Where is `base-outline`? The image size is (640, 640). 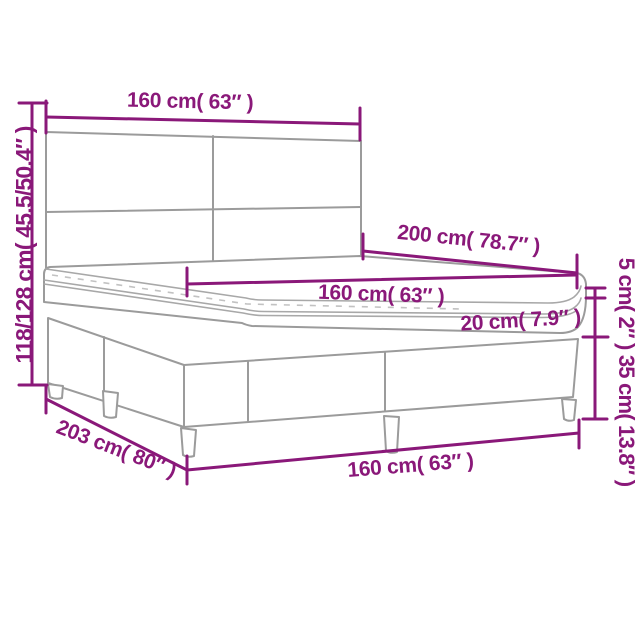
base-outline is located at coordinates (313, 372).